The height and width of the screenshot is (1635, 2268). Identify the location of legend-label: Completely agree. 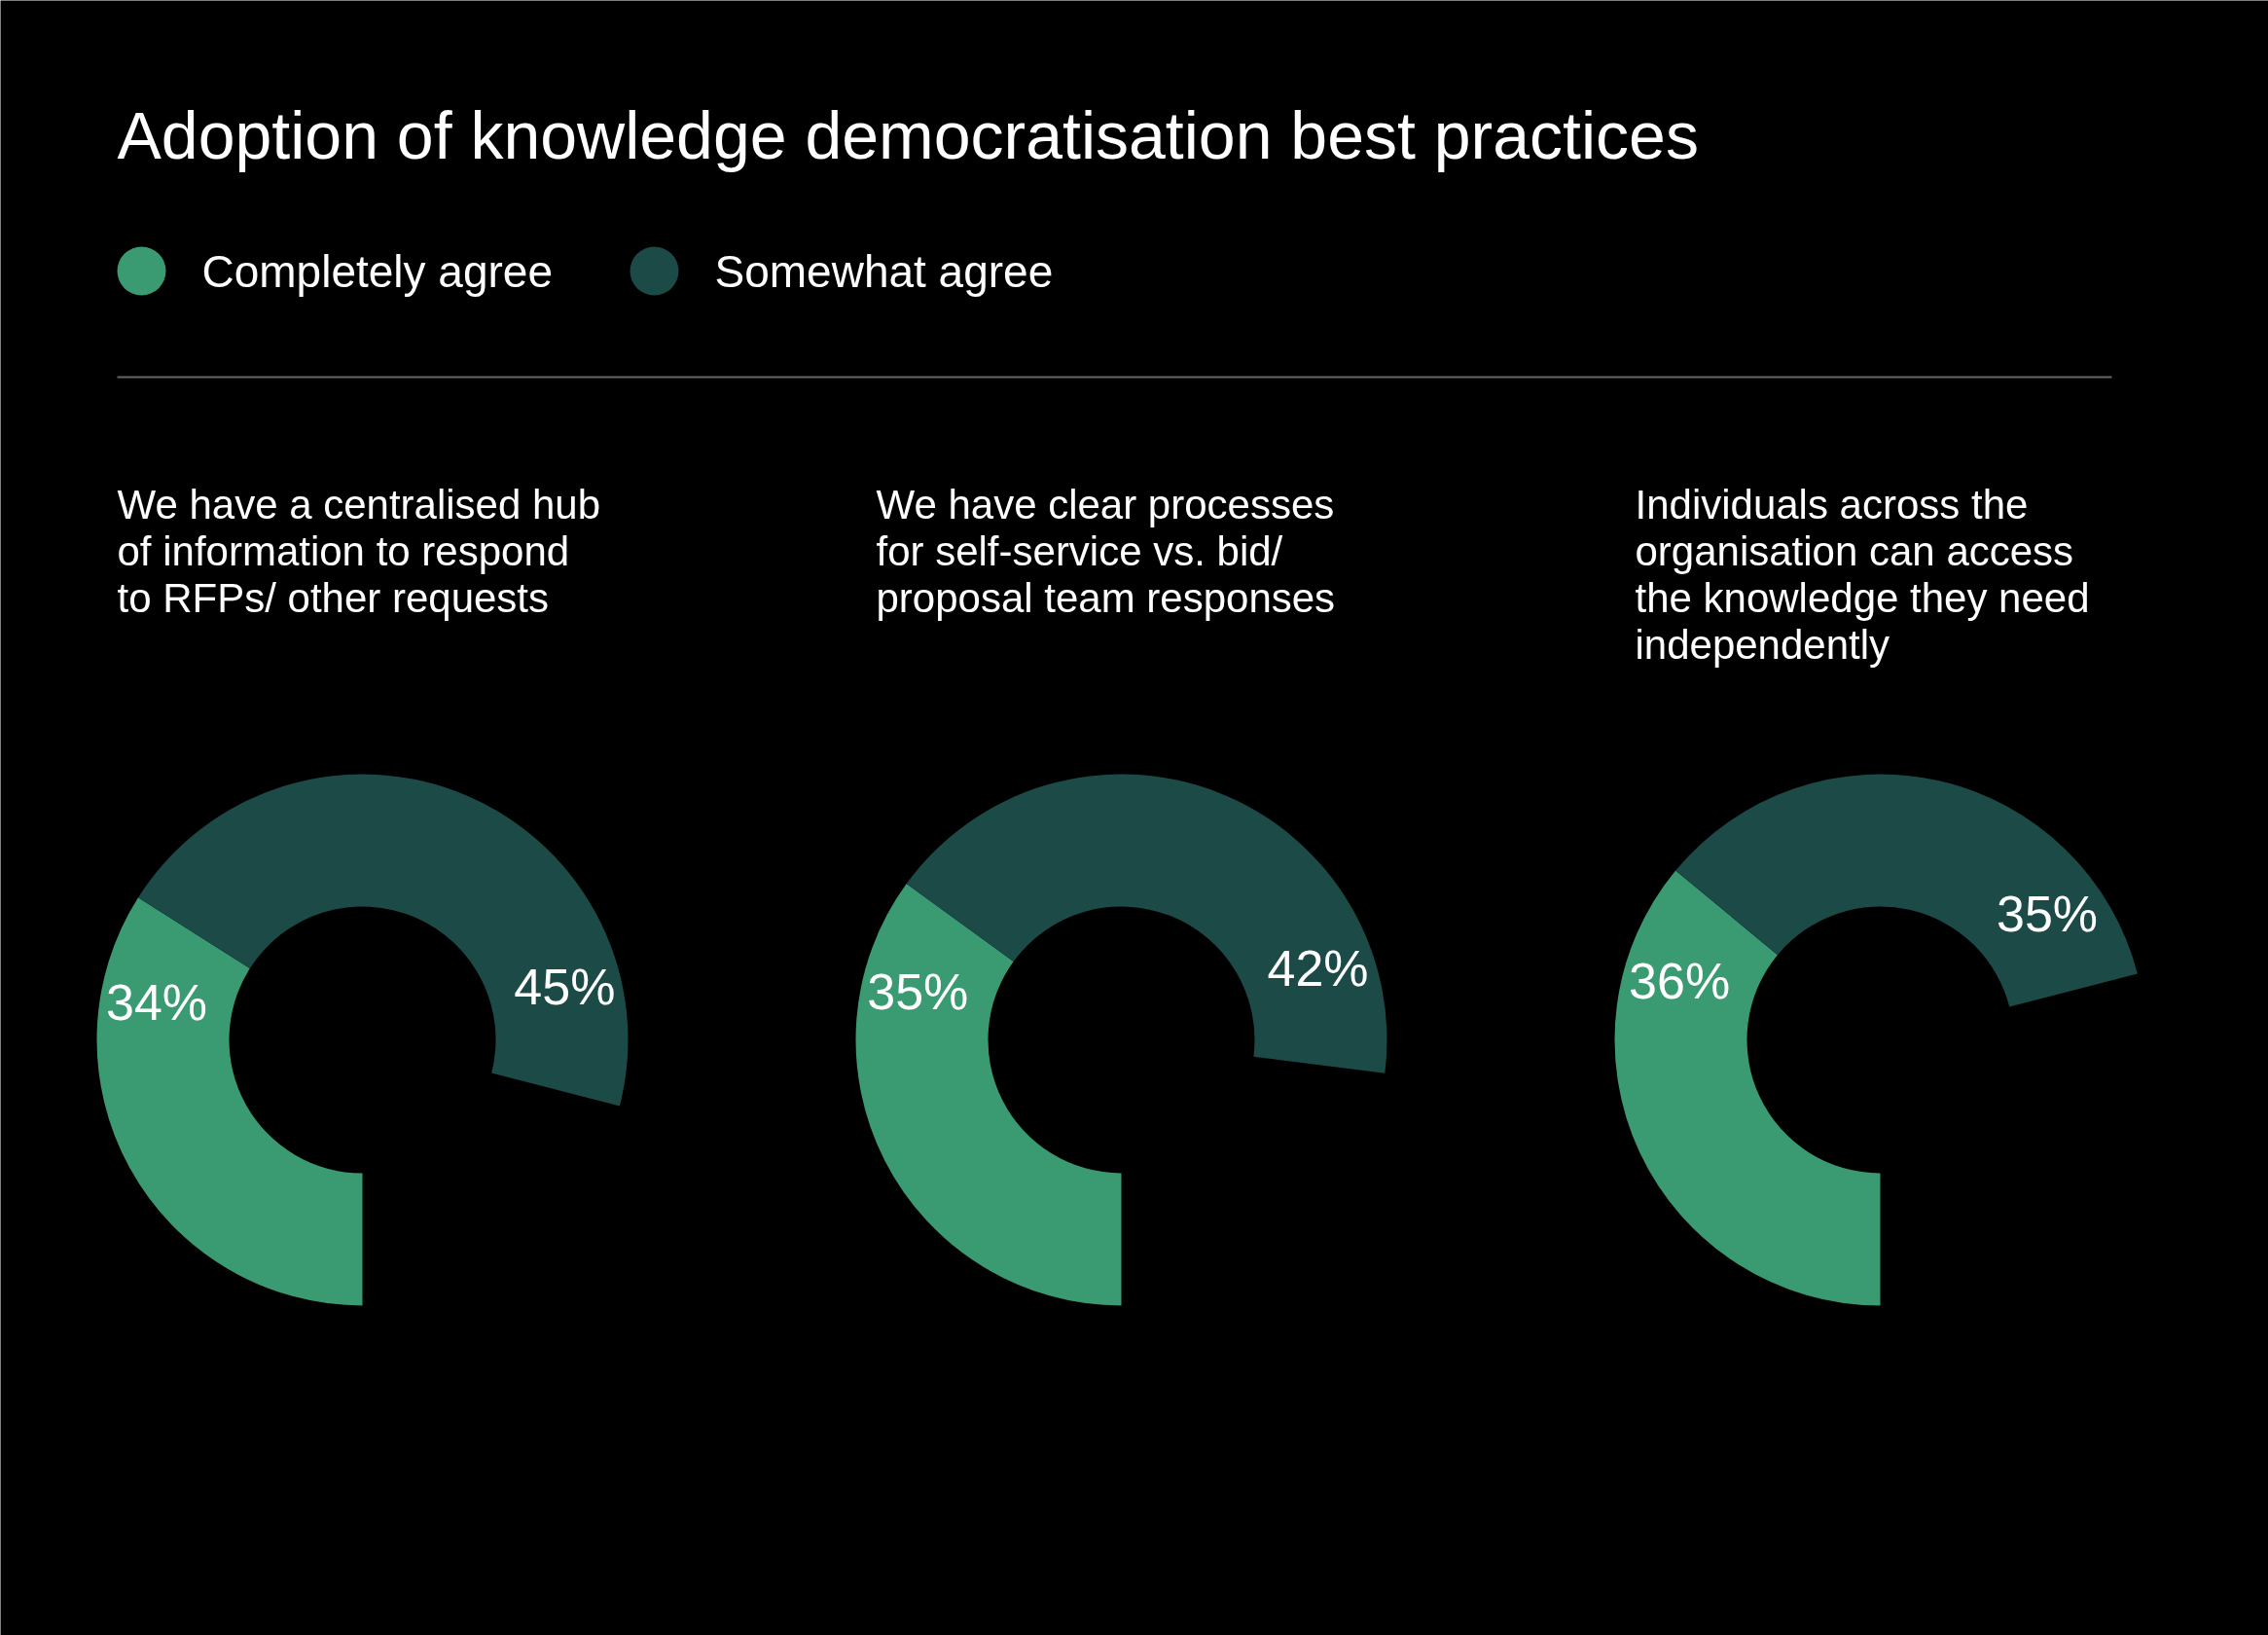
(377, 271).